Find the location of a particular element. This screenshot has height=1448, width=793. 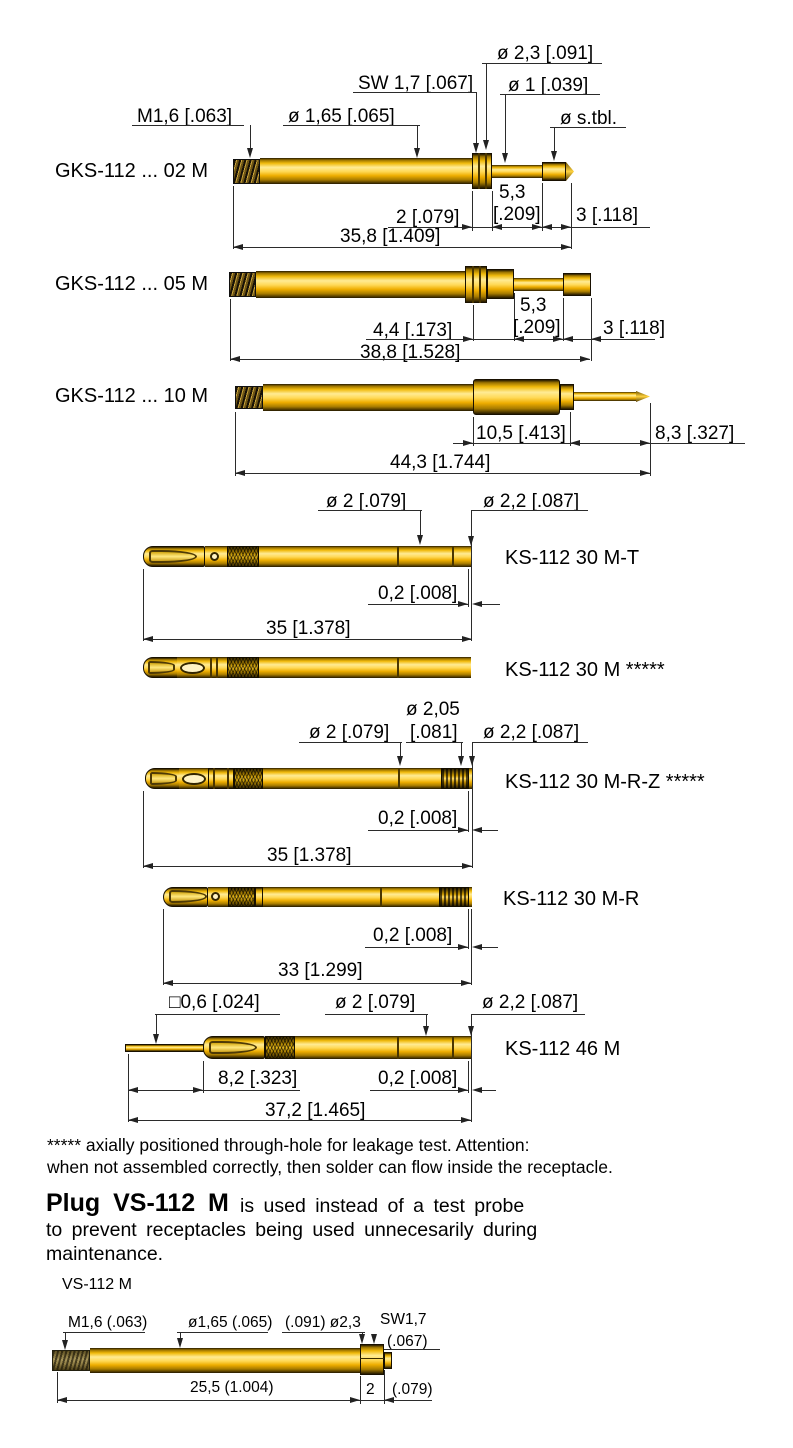

probe-tip-point is located at coordinates (570, 171).